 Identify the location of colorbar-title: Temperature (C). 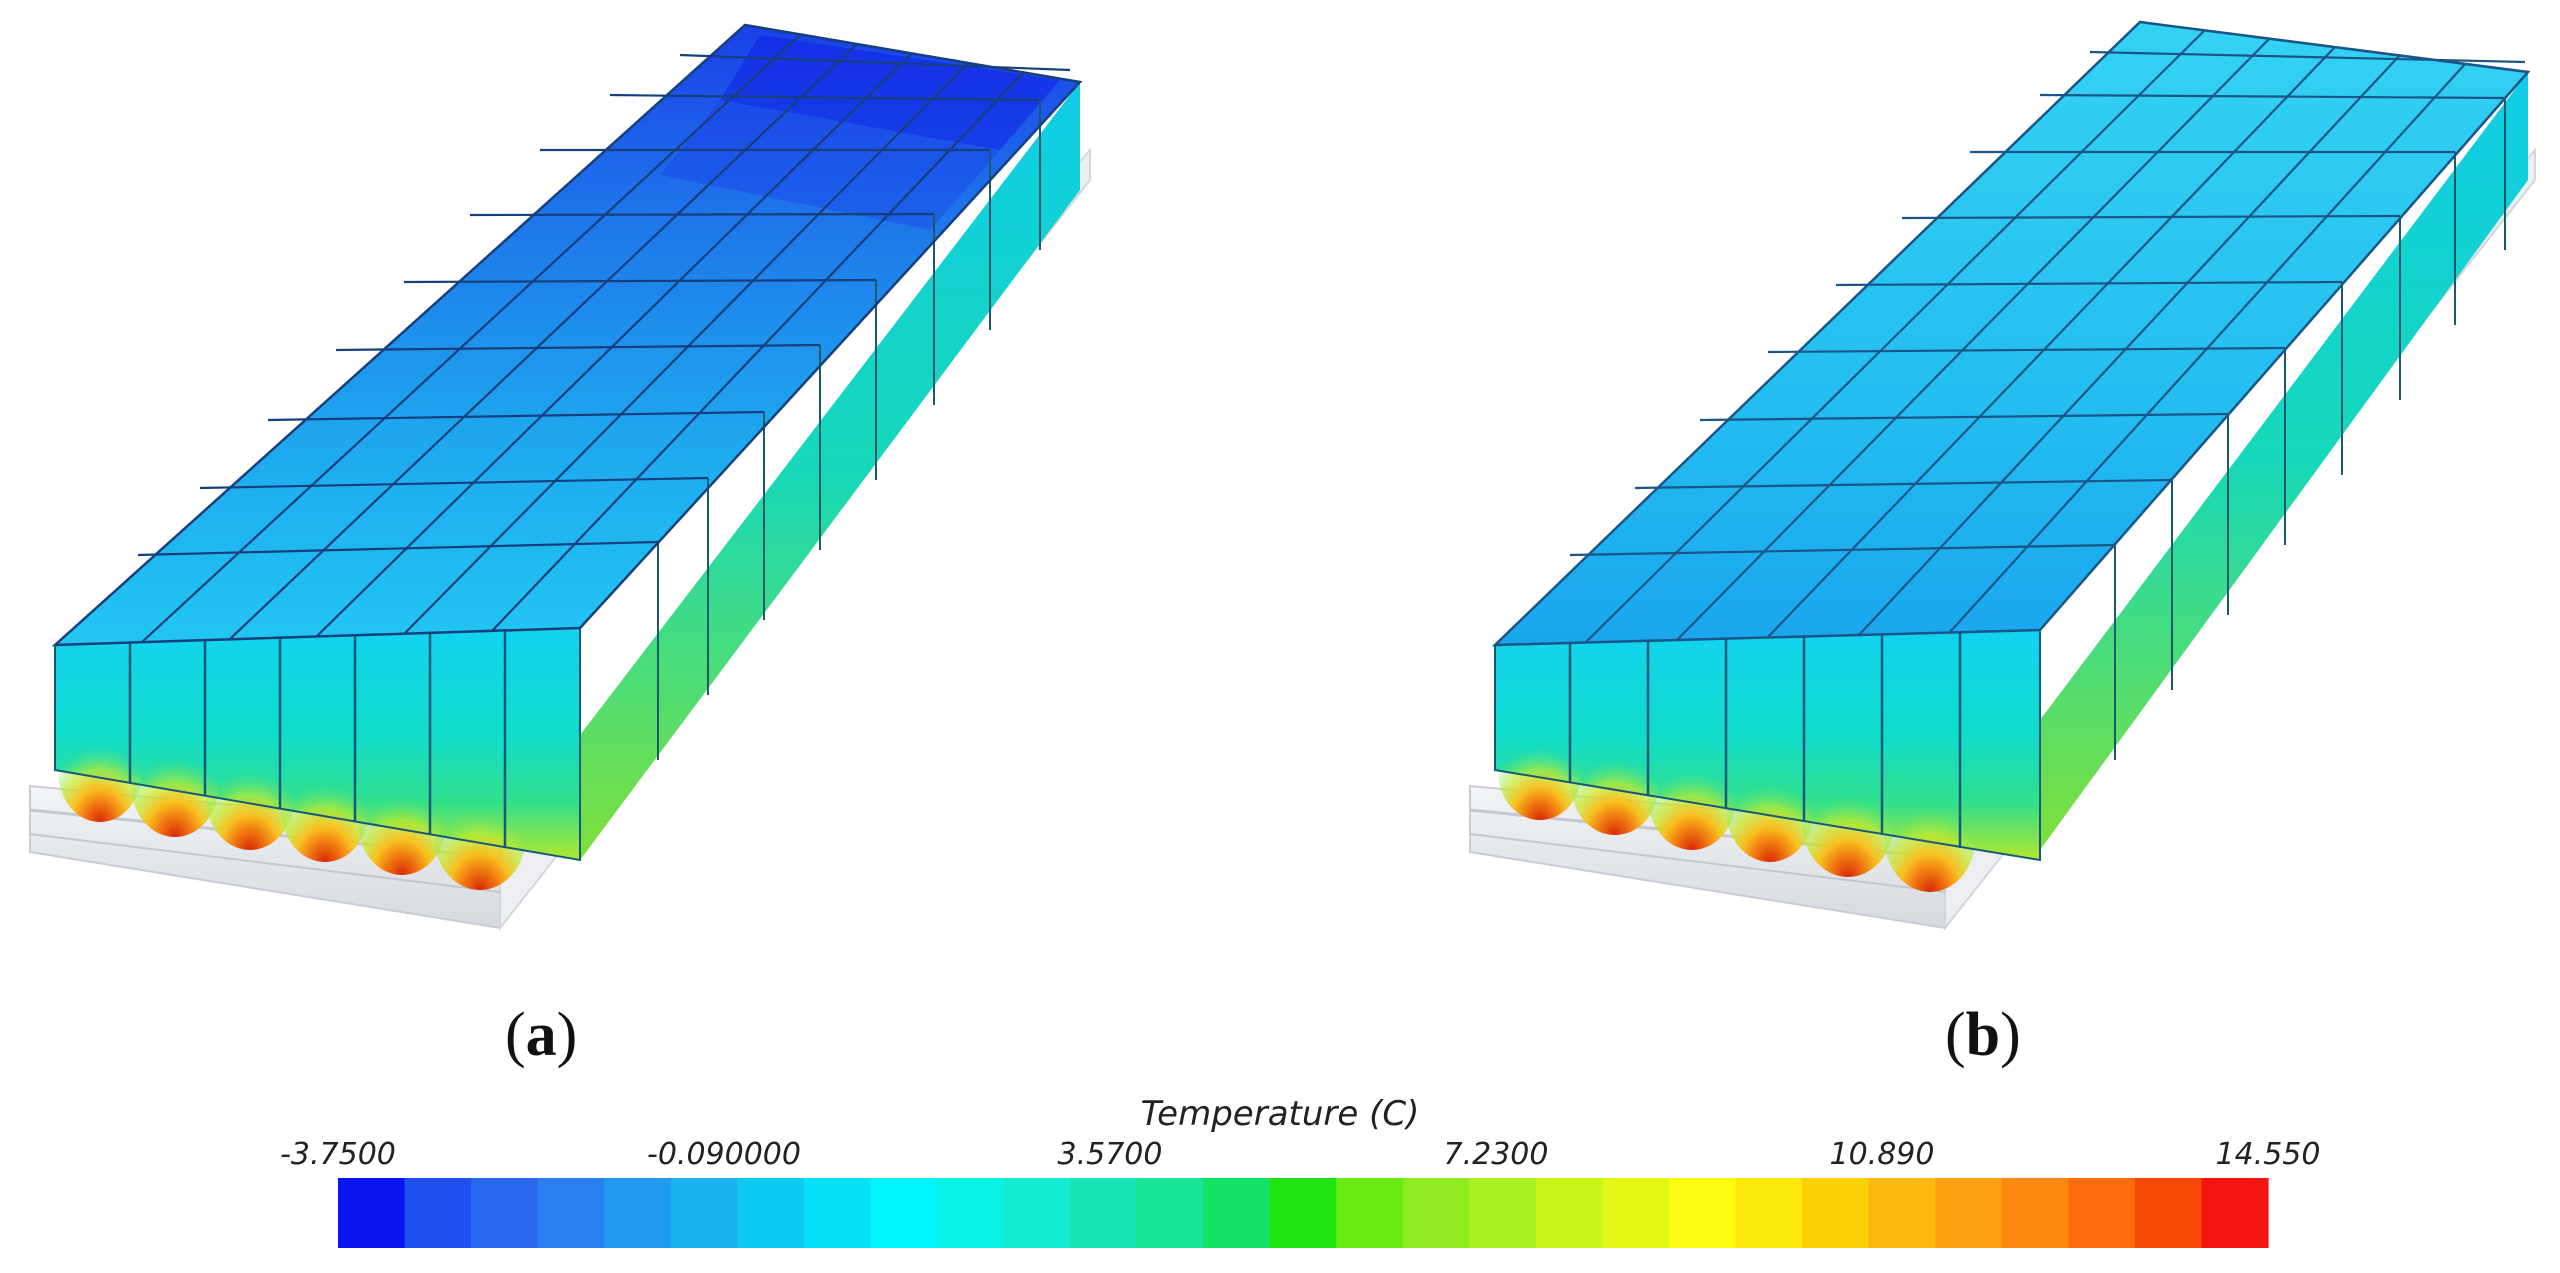
(1280, 1114).